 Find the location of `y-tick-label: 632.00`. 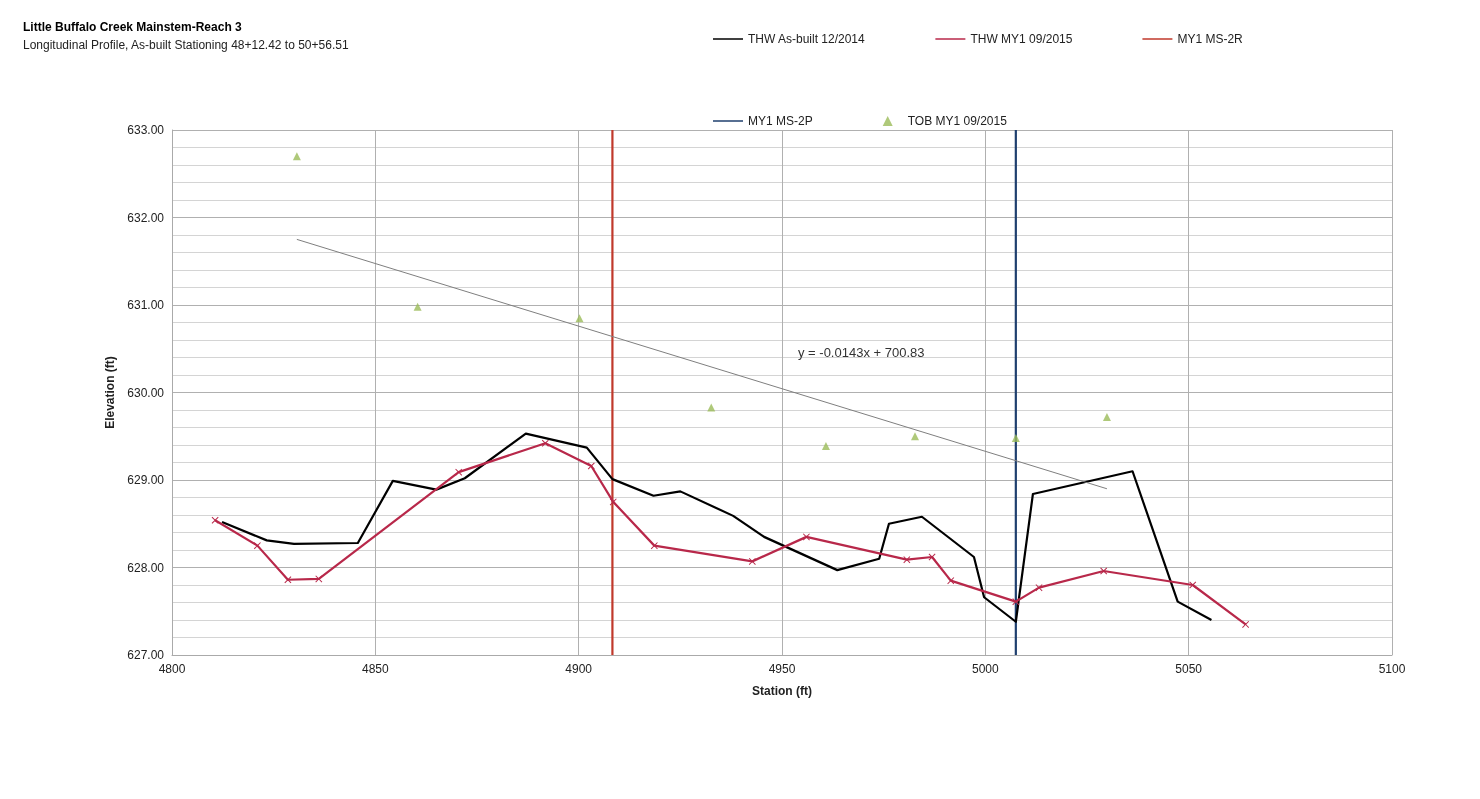

y-tick-label: 632.00 is located at coordinates (146, 217).